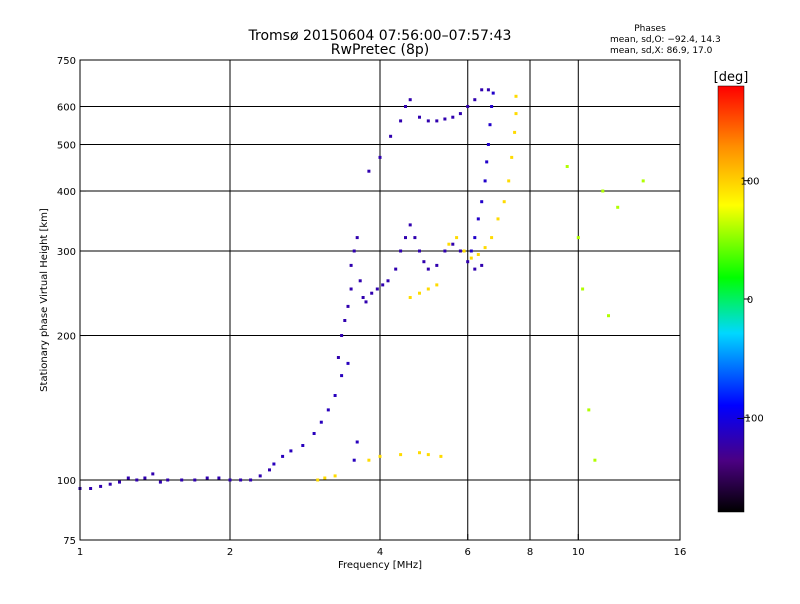 This screenshot has width=800, height=604. Describe the element at coordinates (468, 552) in the screenshot. I see `x-tick-label-6: 6` at that location.